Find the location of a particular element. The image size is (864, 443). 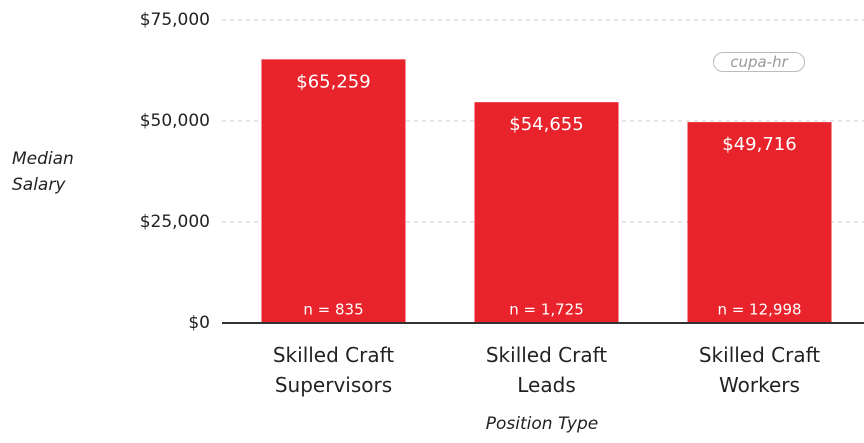

value-label: $49,716 is located at coordinates (759, 144).